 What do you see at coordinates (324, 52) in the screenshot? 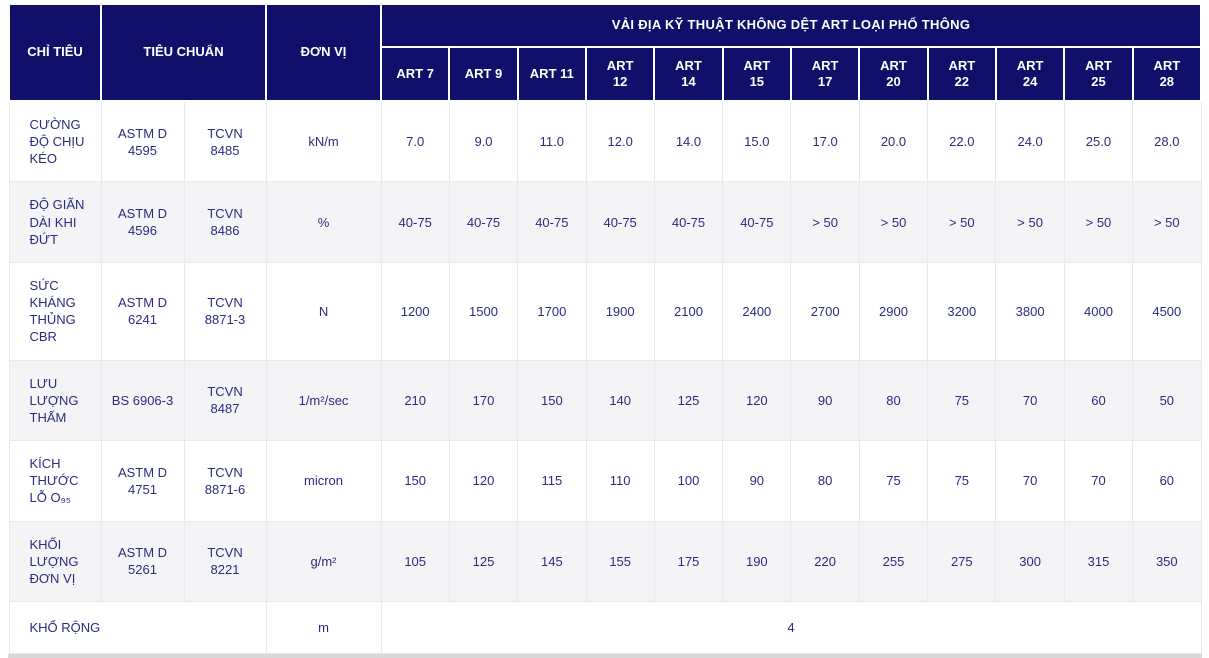
I see `header-don-vi: ĐƠN VỊ` at bounding box center [324, 52].